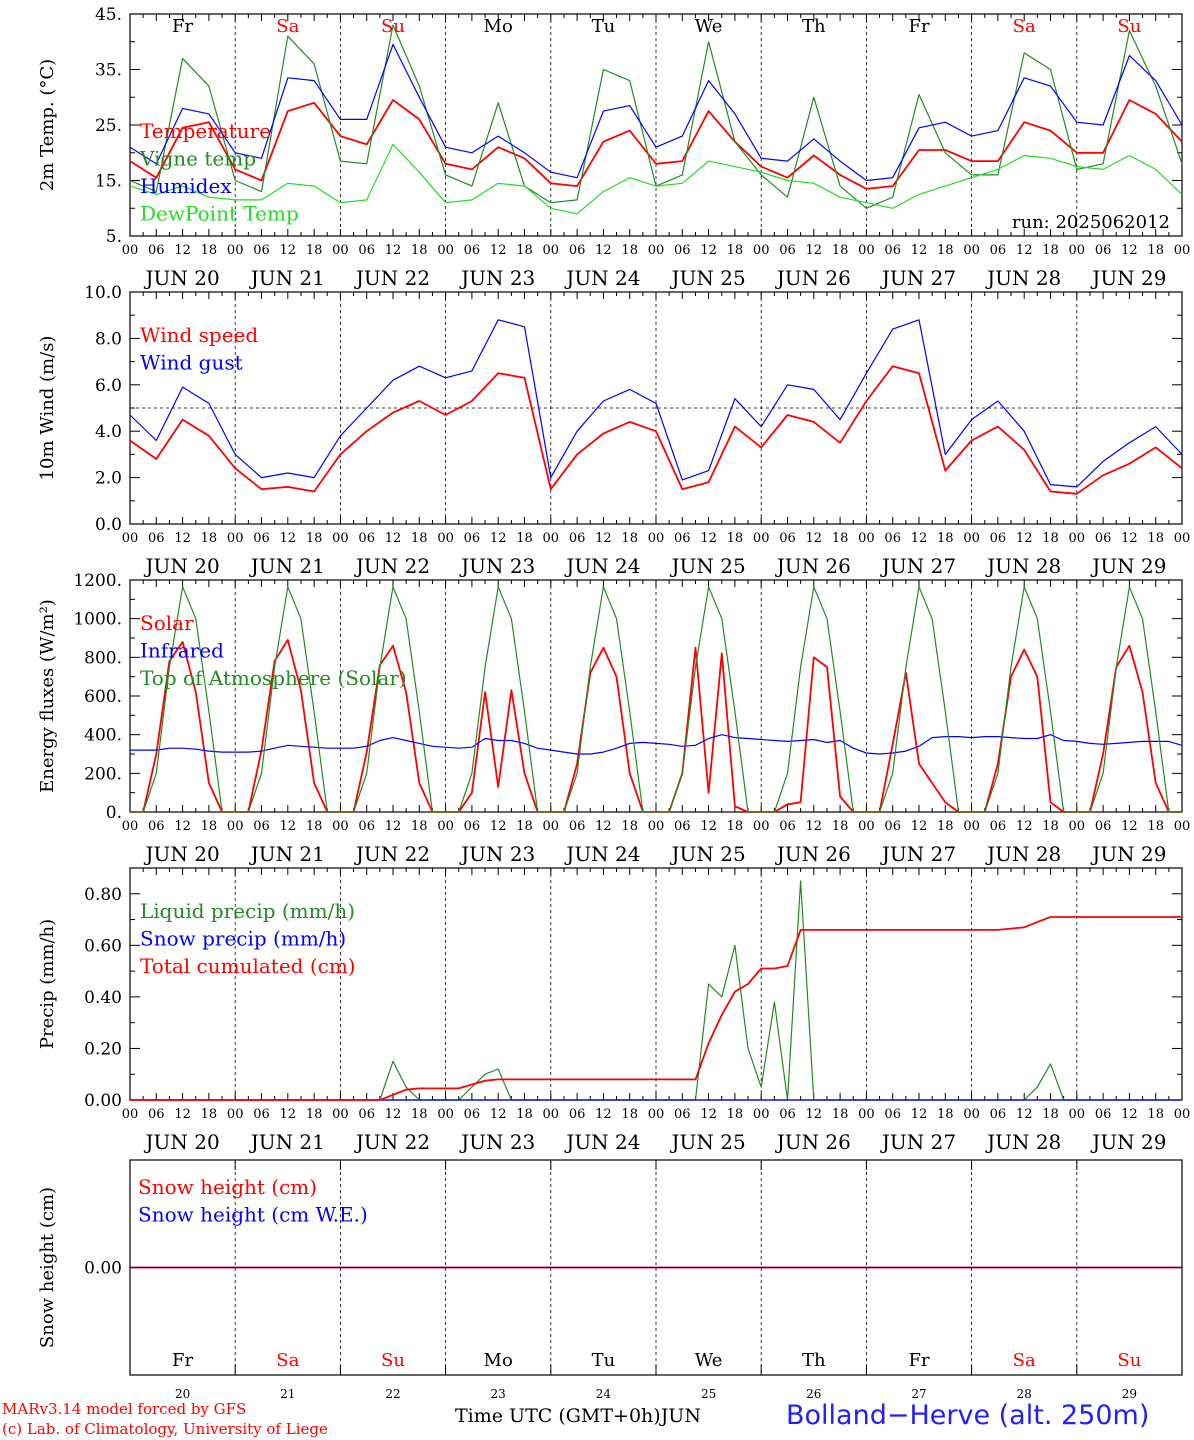  Describe the element at coordinates (708, 1394) in the screenshot. I see `day-number: 25` at that location.